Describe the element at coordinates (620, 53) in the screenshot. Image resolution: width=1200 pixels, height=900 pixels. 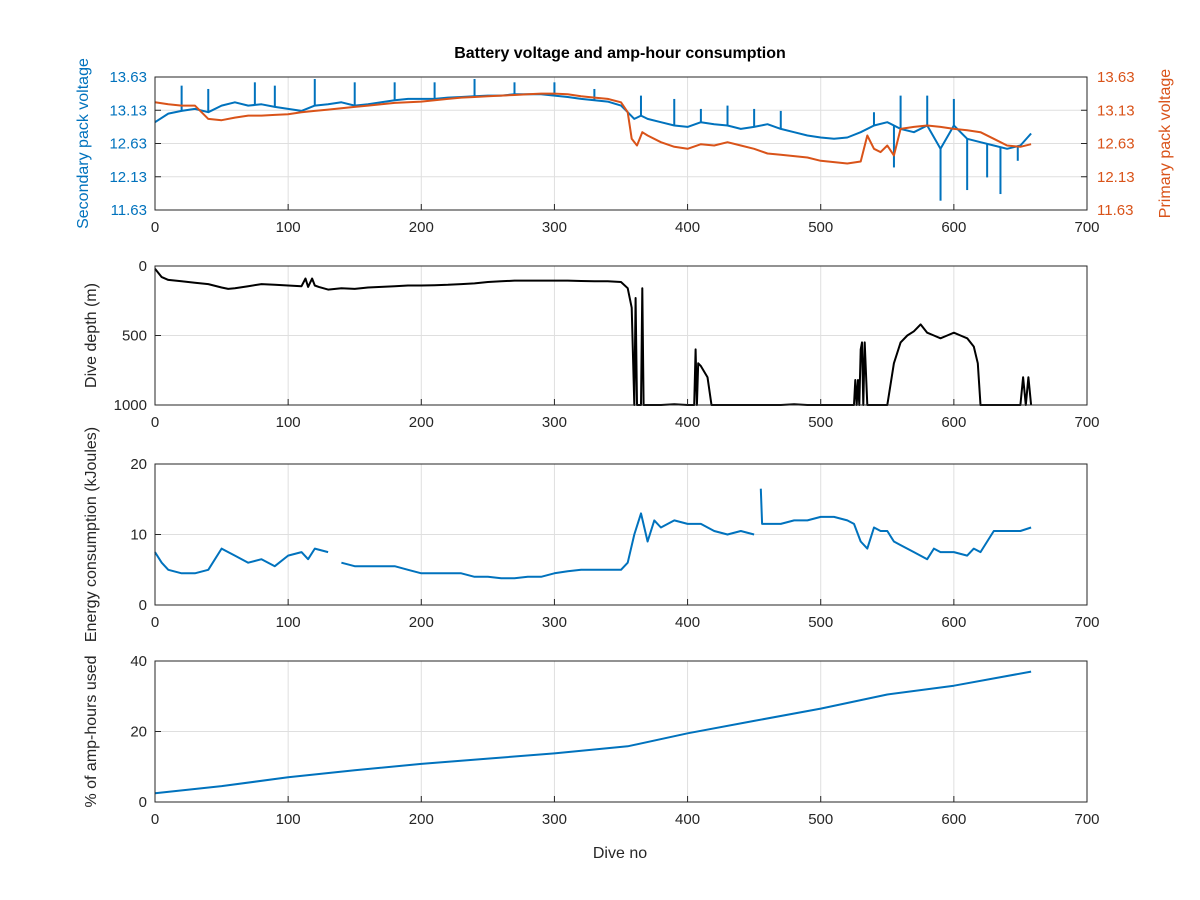
I see `figure-title: Battery voltage and amp-hour consumption` at that location.